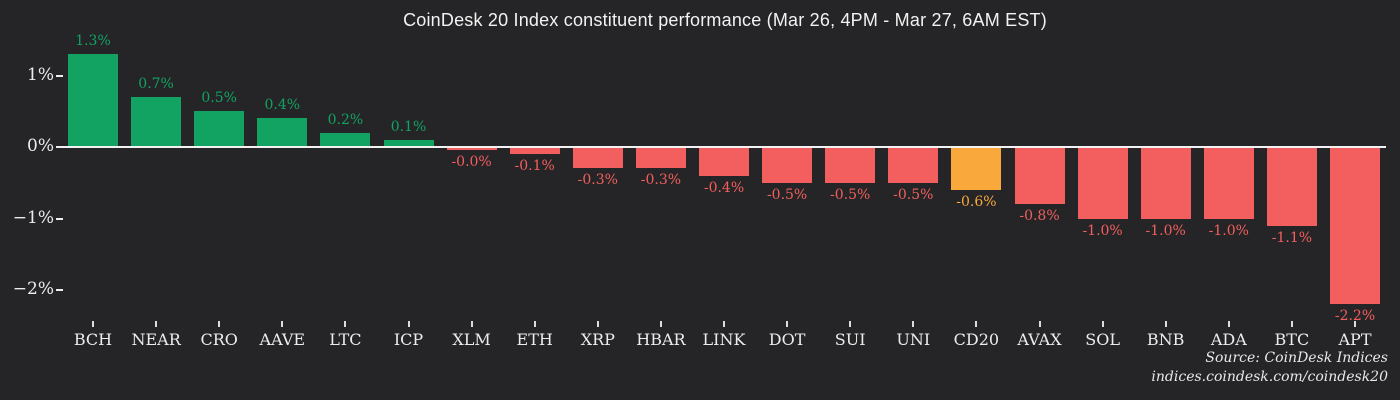 This screenshot has height=400, width=1400. What do you see at coordinates (408, 339) in the screenshot?
I see `x-tick-label-icp: ICP` at bounding box center [408, 339].